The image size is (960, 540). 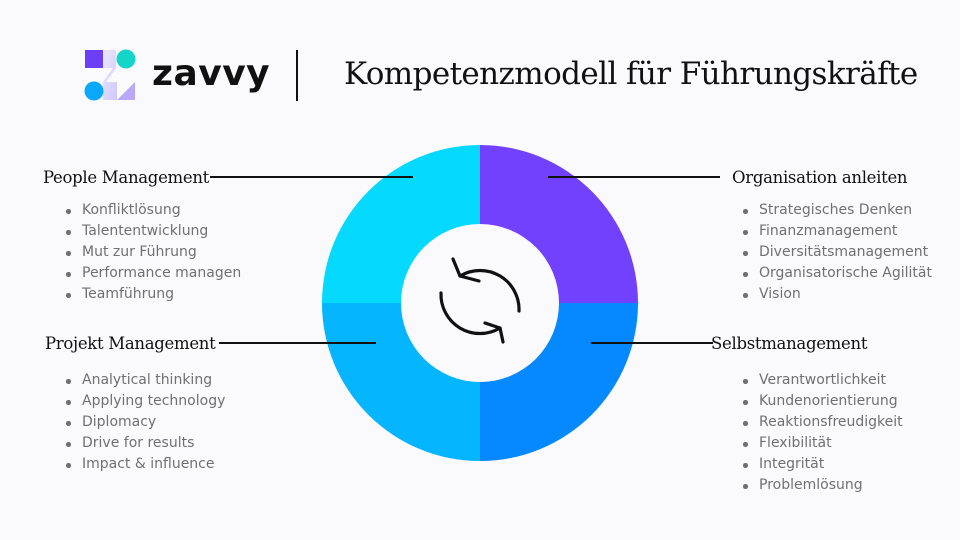 I want to click on connector-people-management, so click(x=311, y=177).